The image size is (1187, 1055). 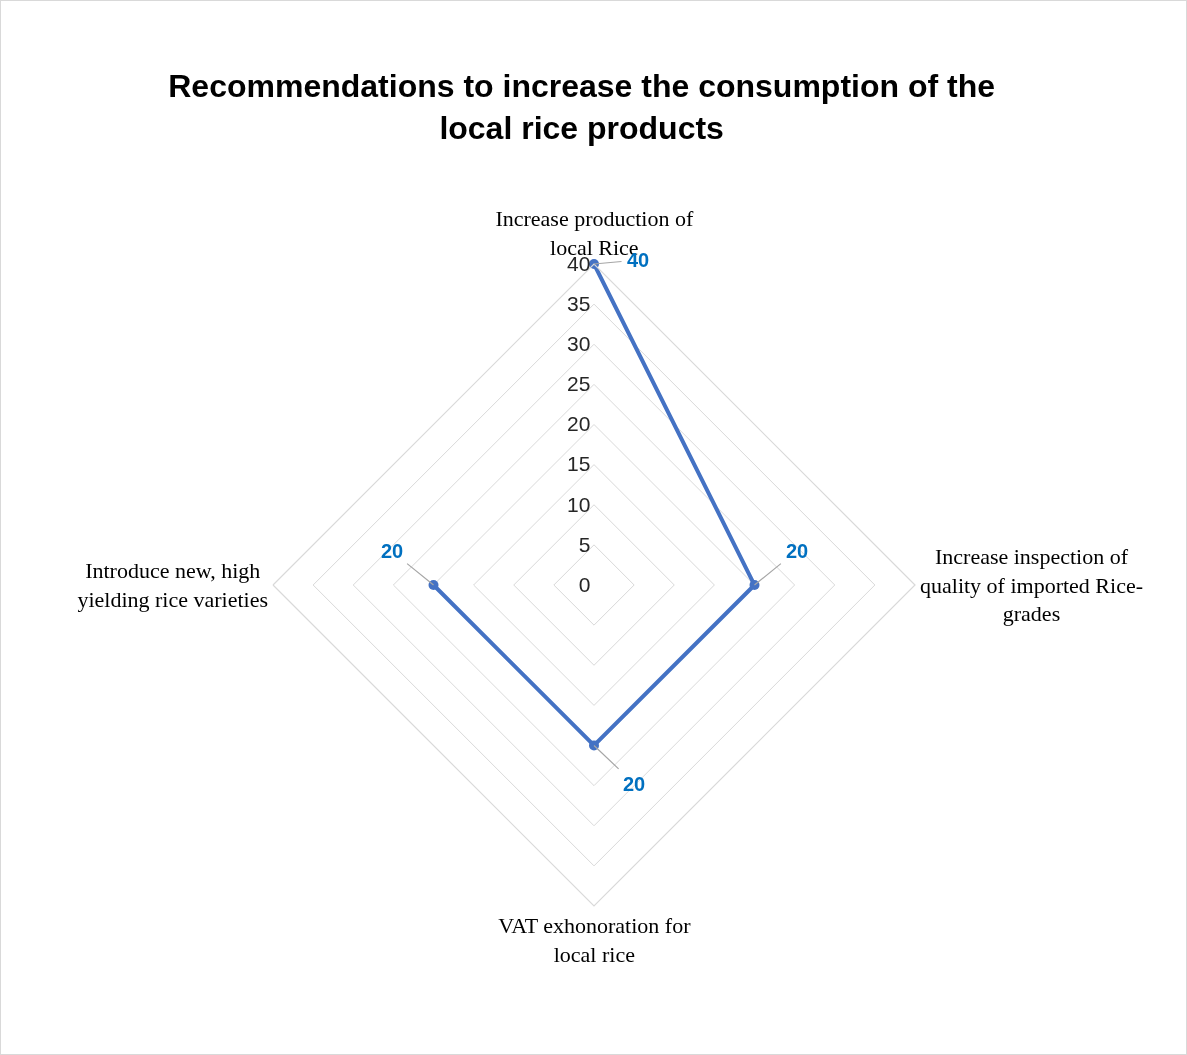 I want to click on spoke-label: Increase inspection of quality of imported Rice-grades, so click(x=1031, y=585).